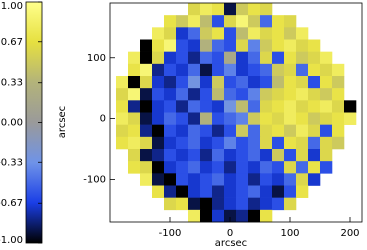 Image resolution: width=367 pixels, height=250 pixels. I want to click on x-tick-label: 100, so click(289, 233).